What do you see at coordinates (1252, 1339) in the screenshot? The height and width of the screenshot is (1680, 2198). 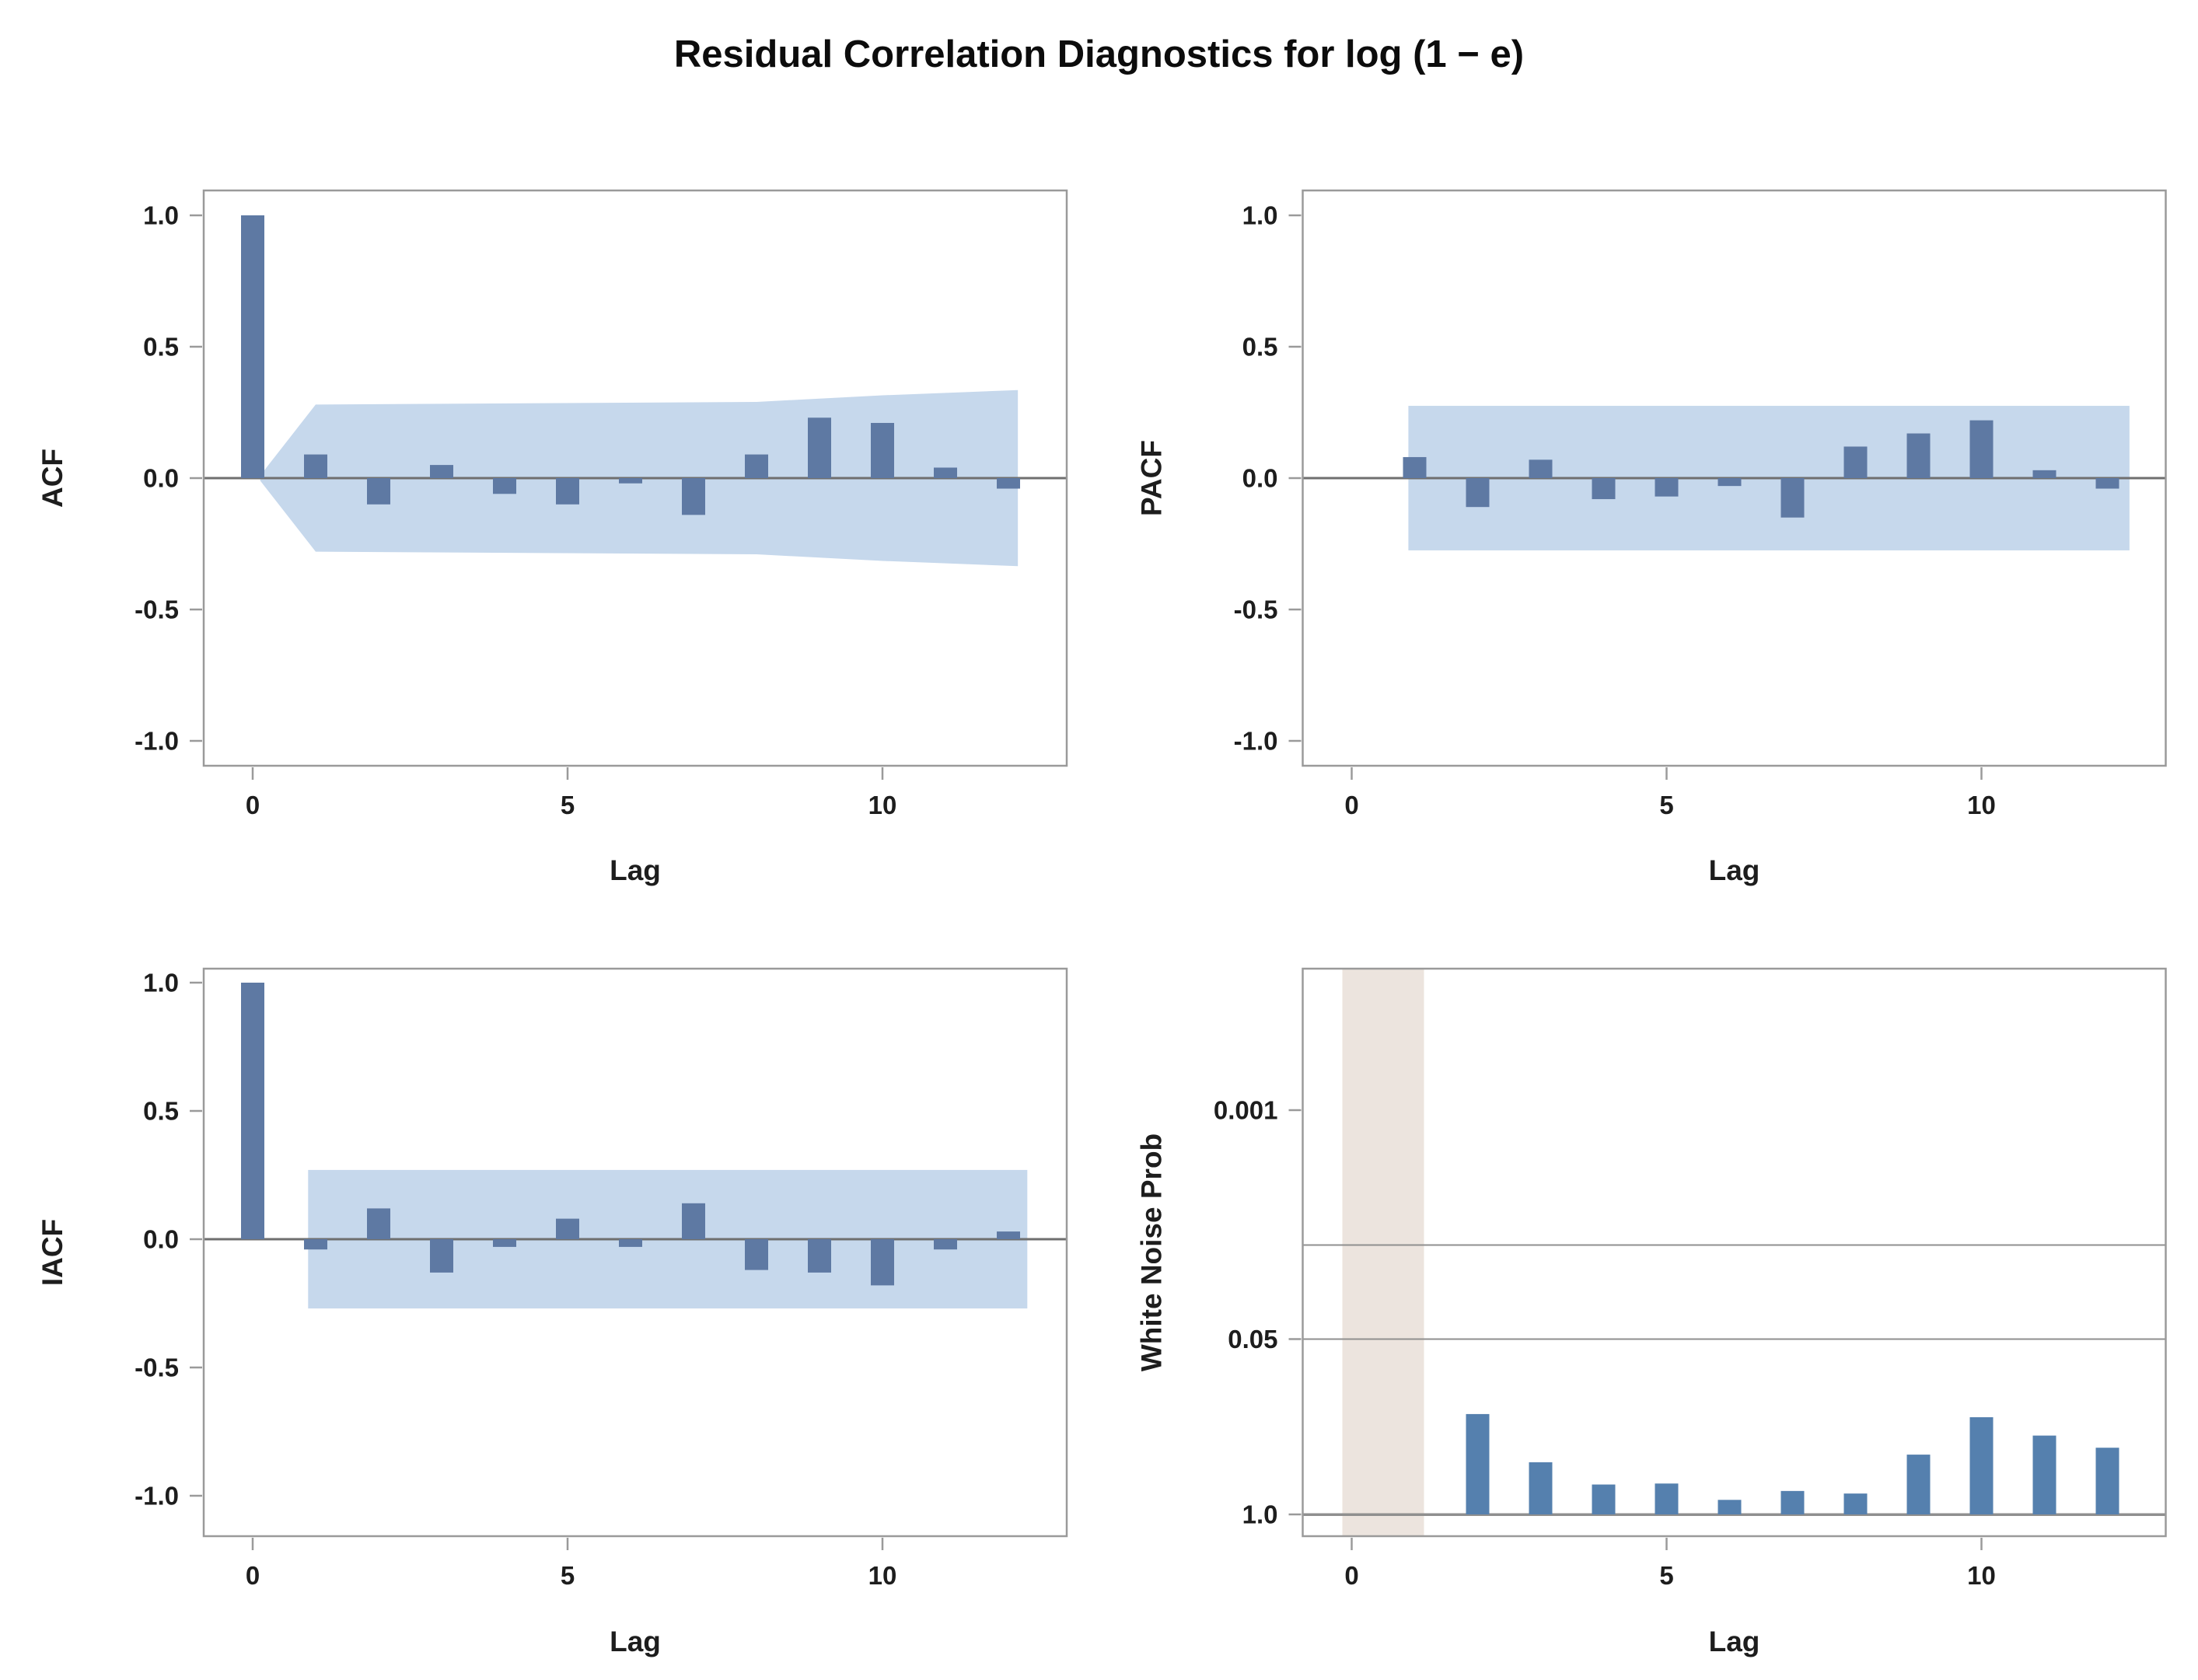 I see `y-tick-label: 0.05` at bounding box center [1252, 1339].